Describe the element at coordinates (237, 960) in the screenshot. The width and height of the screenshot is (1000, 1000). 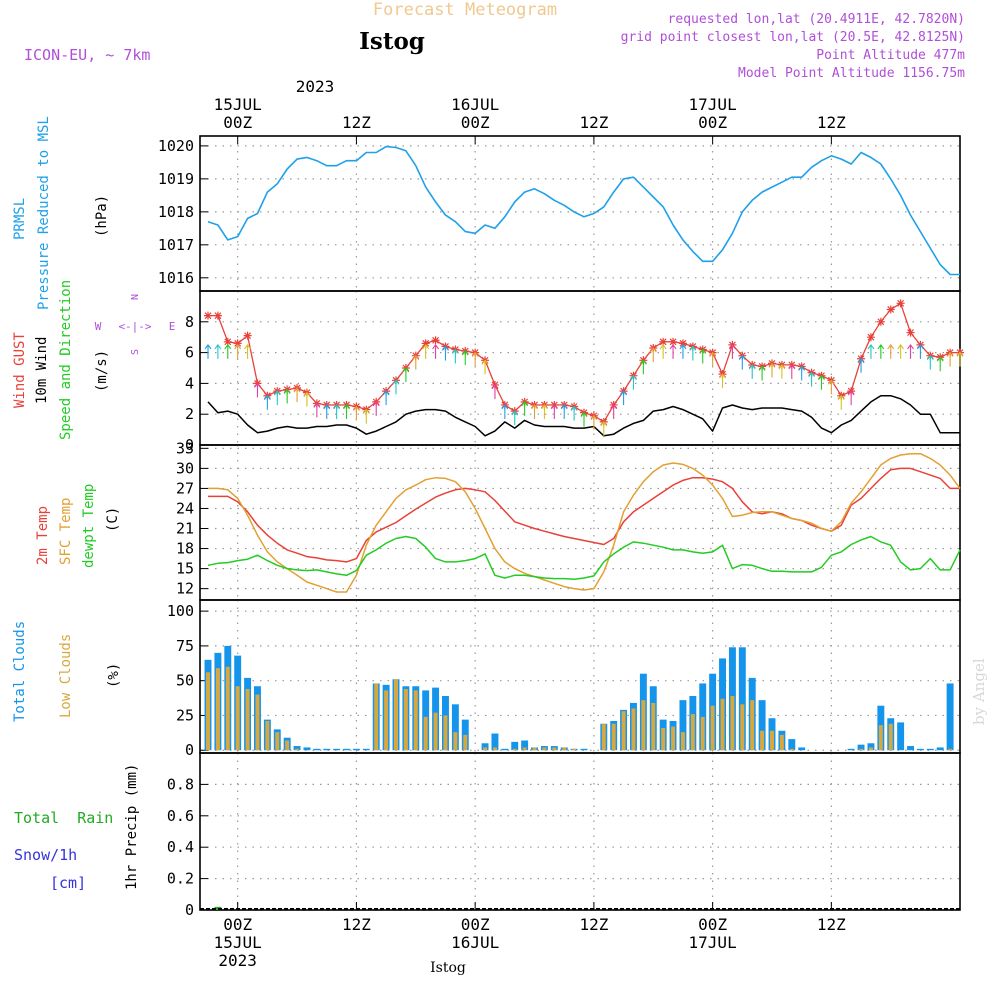
I see `bottom-year-label: 2023` at that location.